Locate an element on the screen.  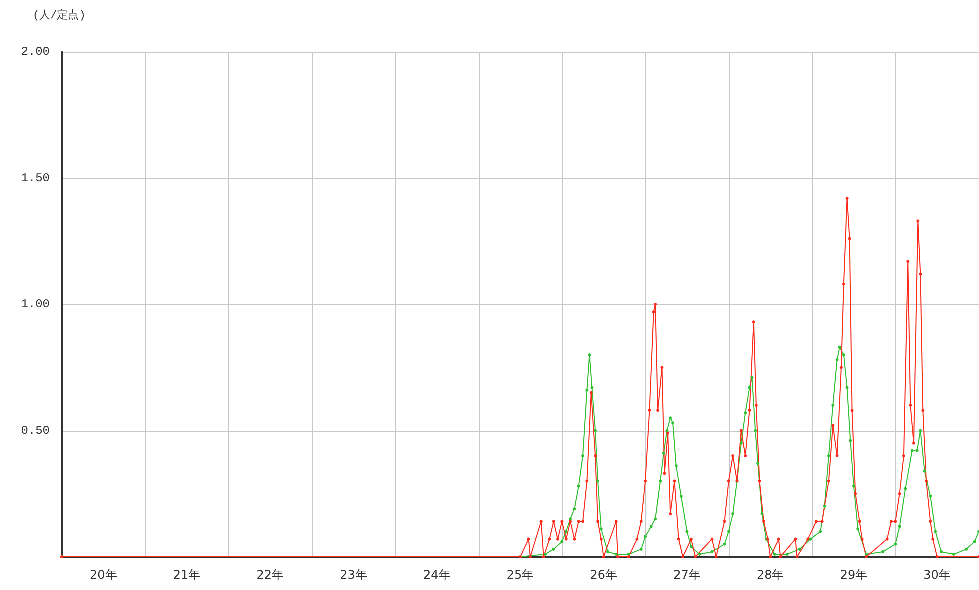
x-tick-label: 26年 is located at coordinates (604, 575).